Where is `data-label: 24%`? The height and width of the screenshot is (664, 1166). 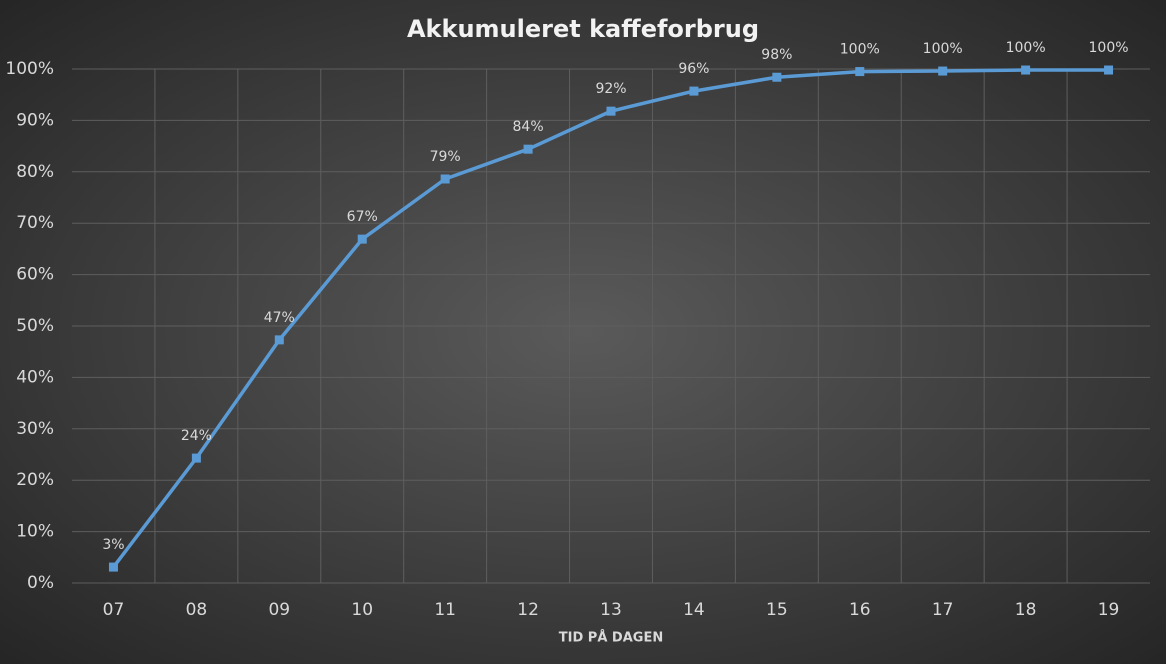 data-label: 24% is located at coordinates (196, 436).